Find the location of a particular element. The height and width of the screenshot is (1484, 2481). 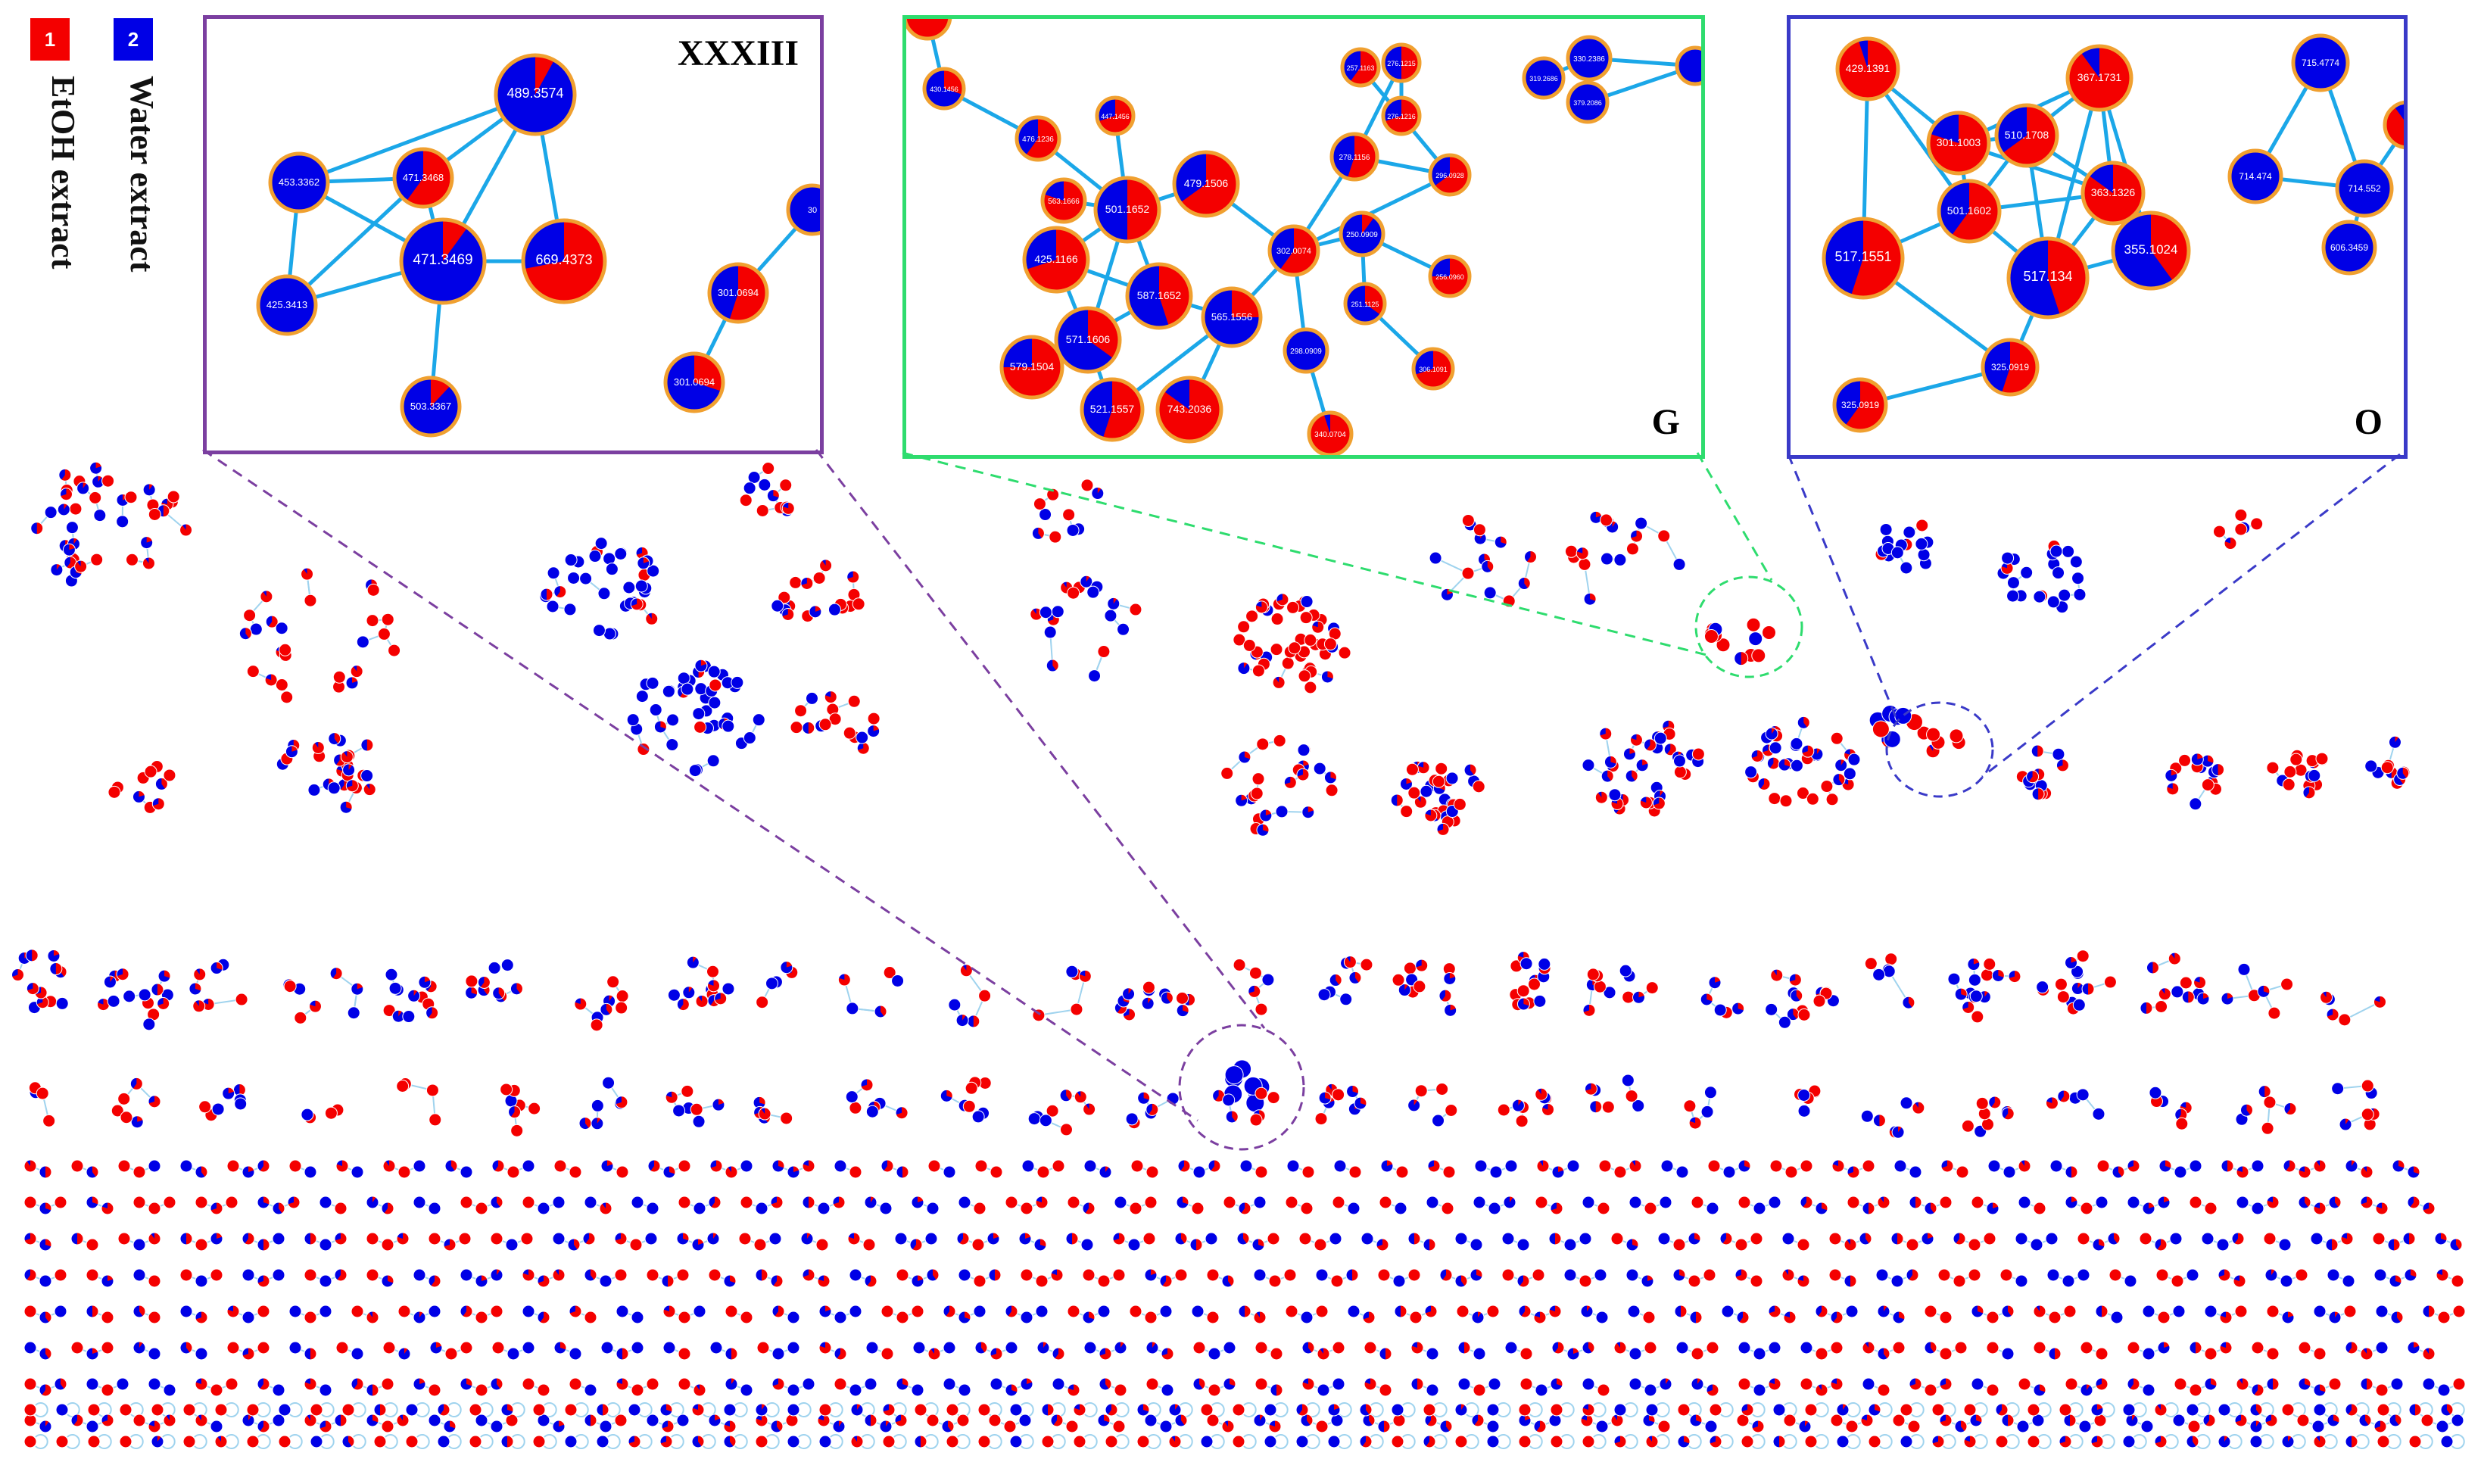

node-label: 330.2386 is located at coordinates (1589, 59).